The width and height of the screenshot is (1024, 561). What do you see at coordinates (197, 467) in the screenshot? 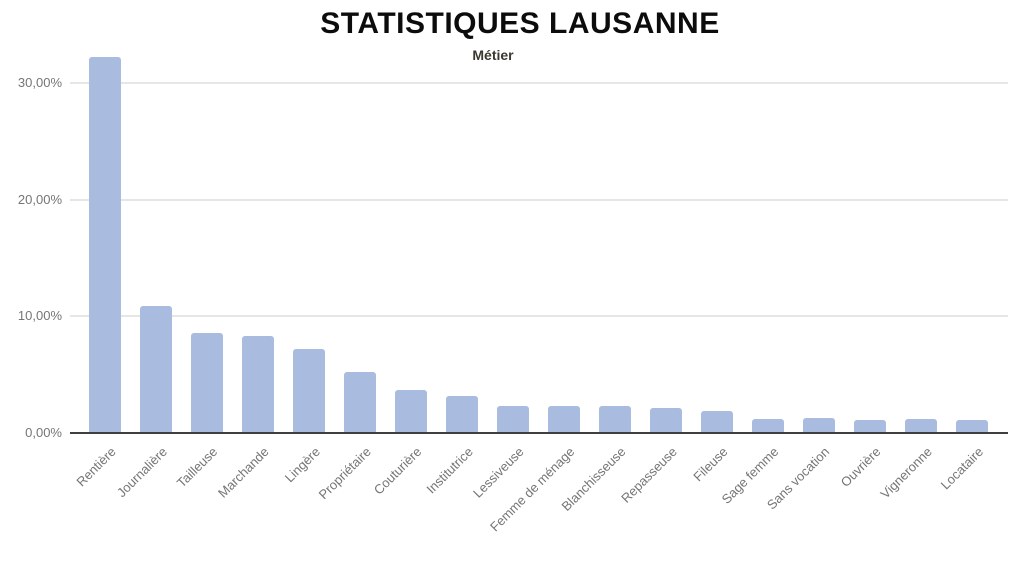
I see `x-axis-label: Tailleuse` at bounding box center [197, 467].